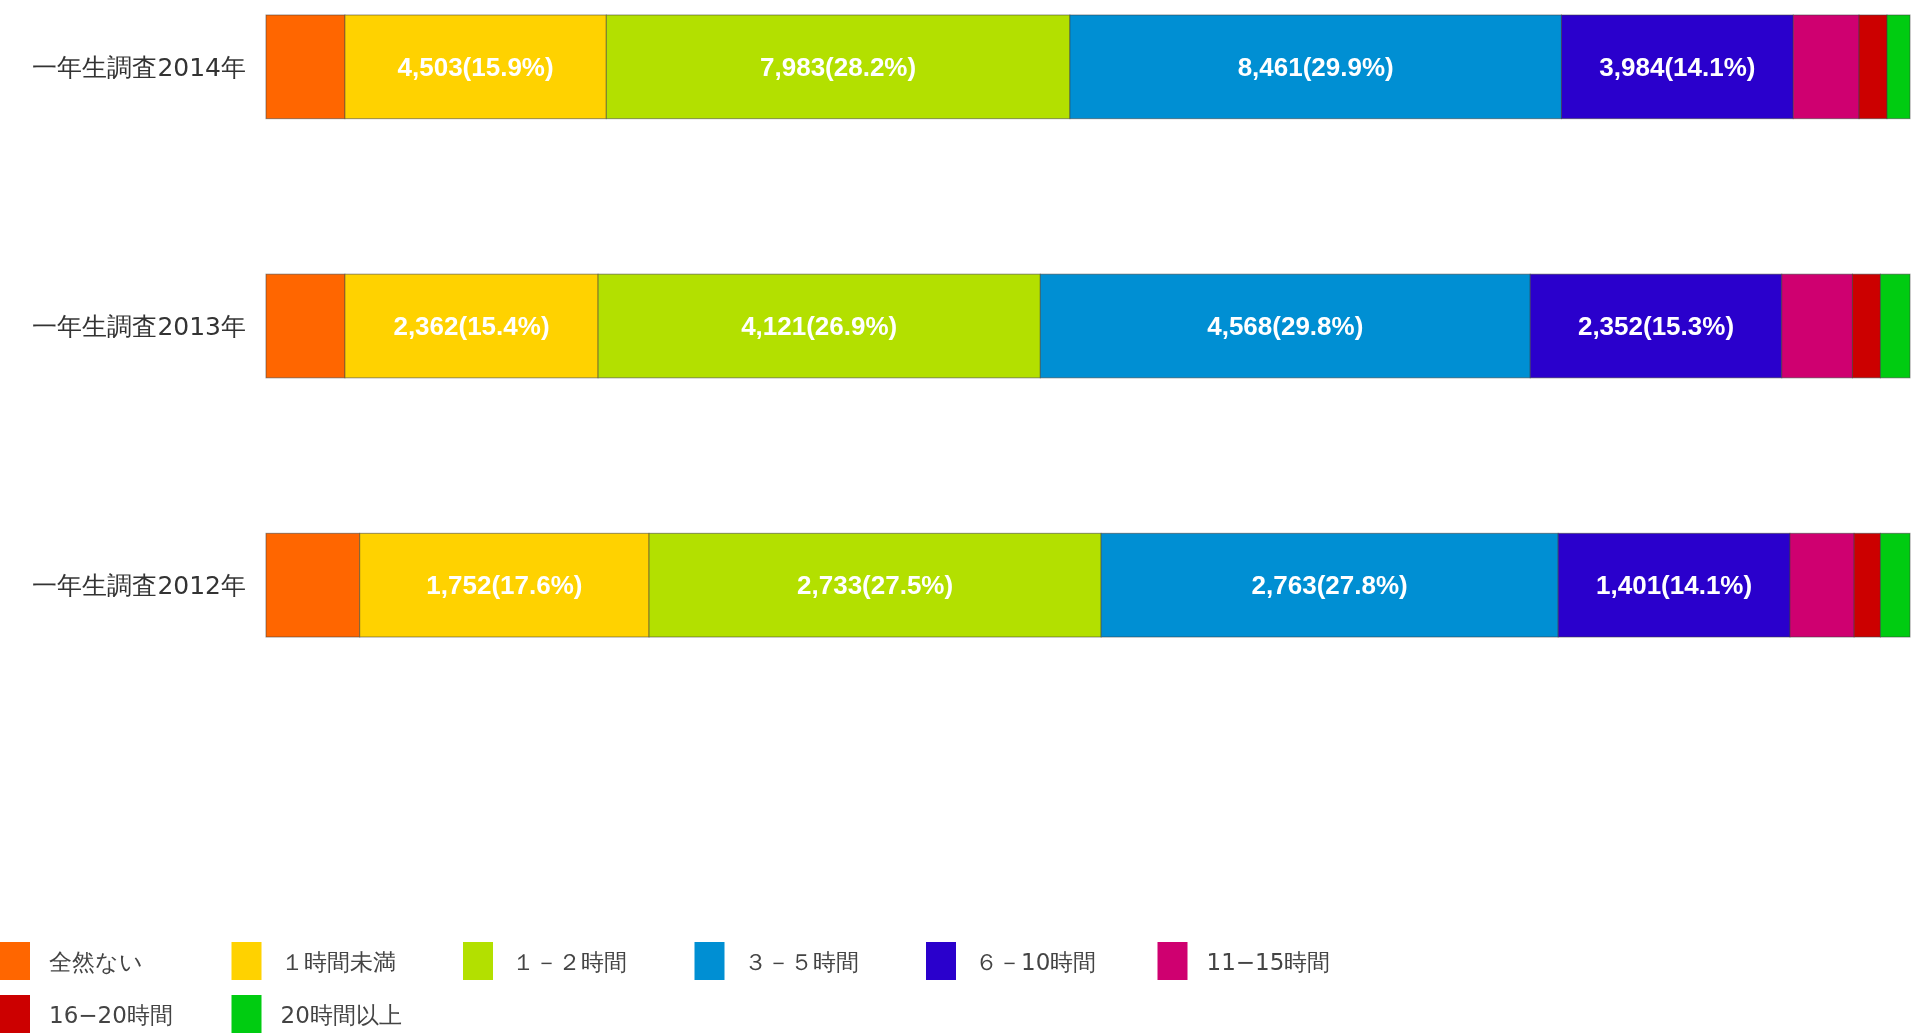 The height and width of the screenshot is (1035, 1927). Describe the element at coordinates (341, 1015) in the screenshot. I see `legend-label: 20時間以上` at that location.